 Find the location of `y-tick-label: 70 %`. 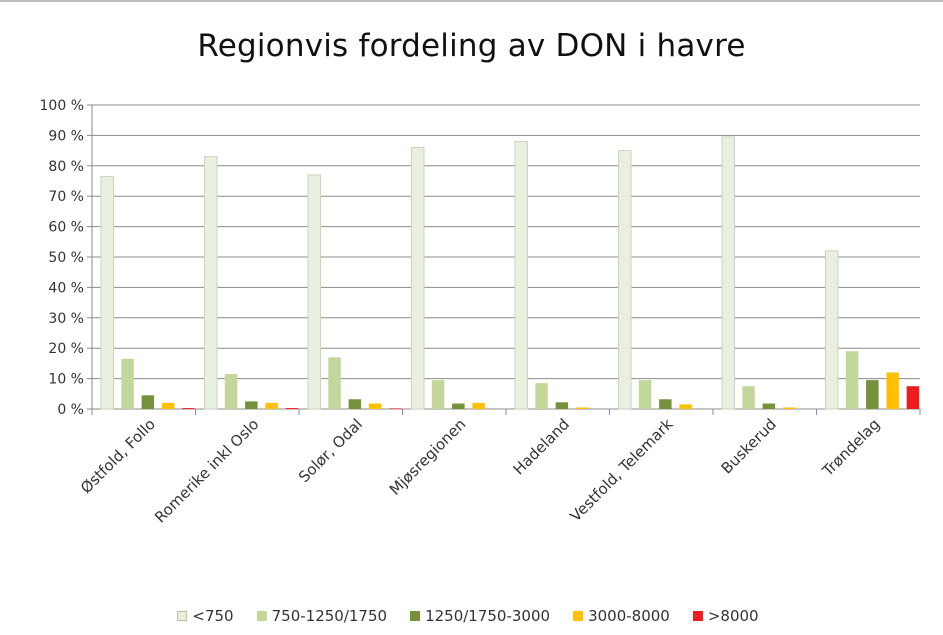

y-tick-label: 70 % is located at coordinates (66, 197).